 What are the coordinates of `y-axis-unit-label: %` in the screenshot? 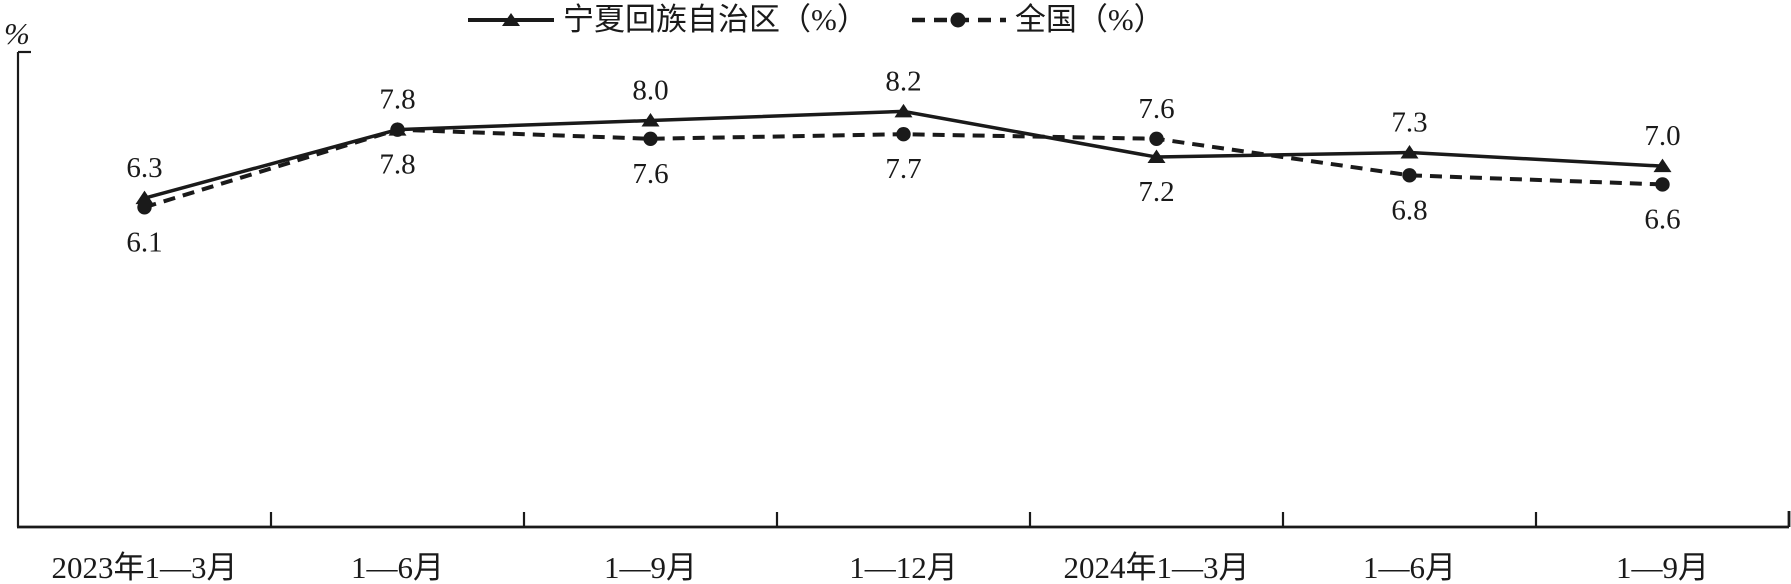 It's located at (17, 33).